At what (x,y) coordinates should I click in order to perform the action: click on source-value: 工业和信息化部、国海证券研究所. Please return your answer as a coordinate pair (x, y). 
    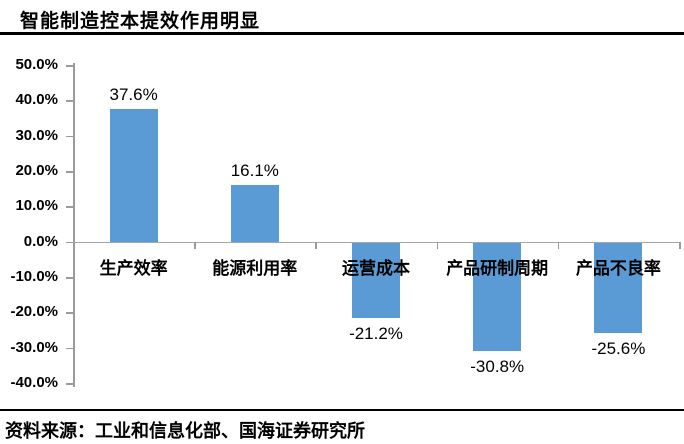
    Looking at the image, I should click on (230, 431).